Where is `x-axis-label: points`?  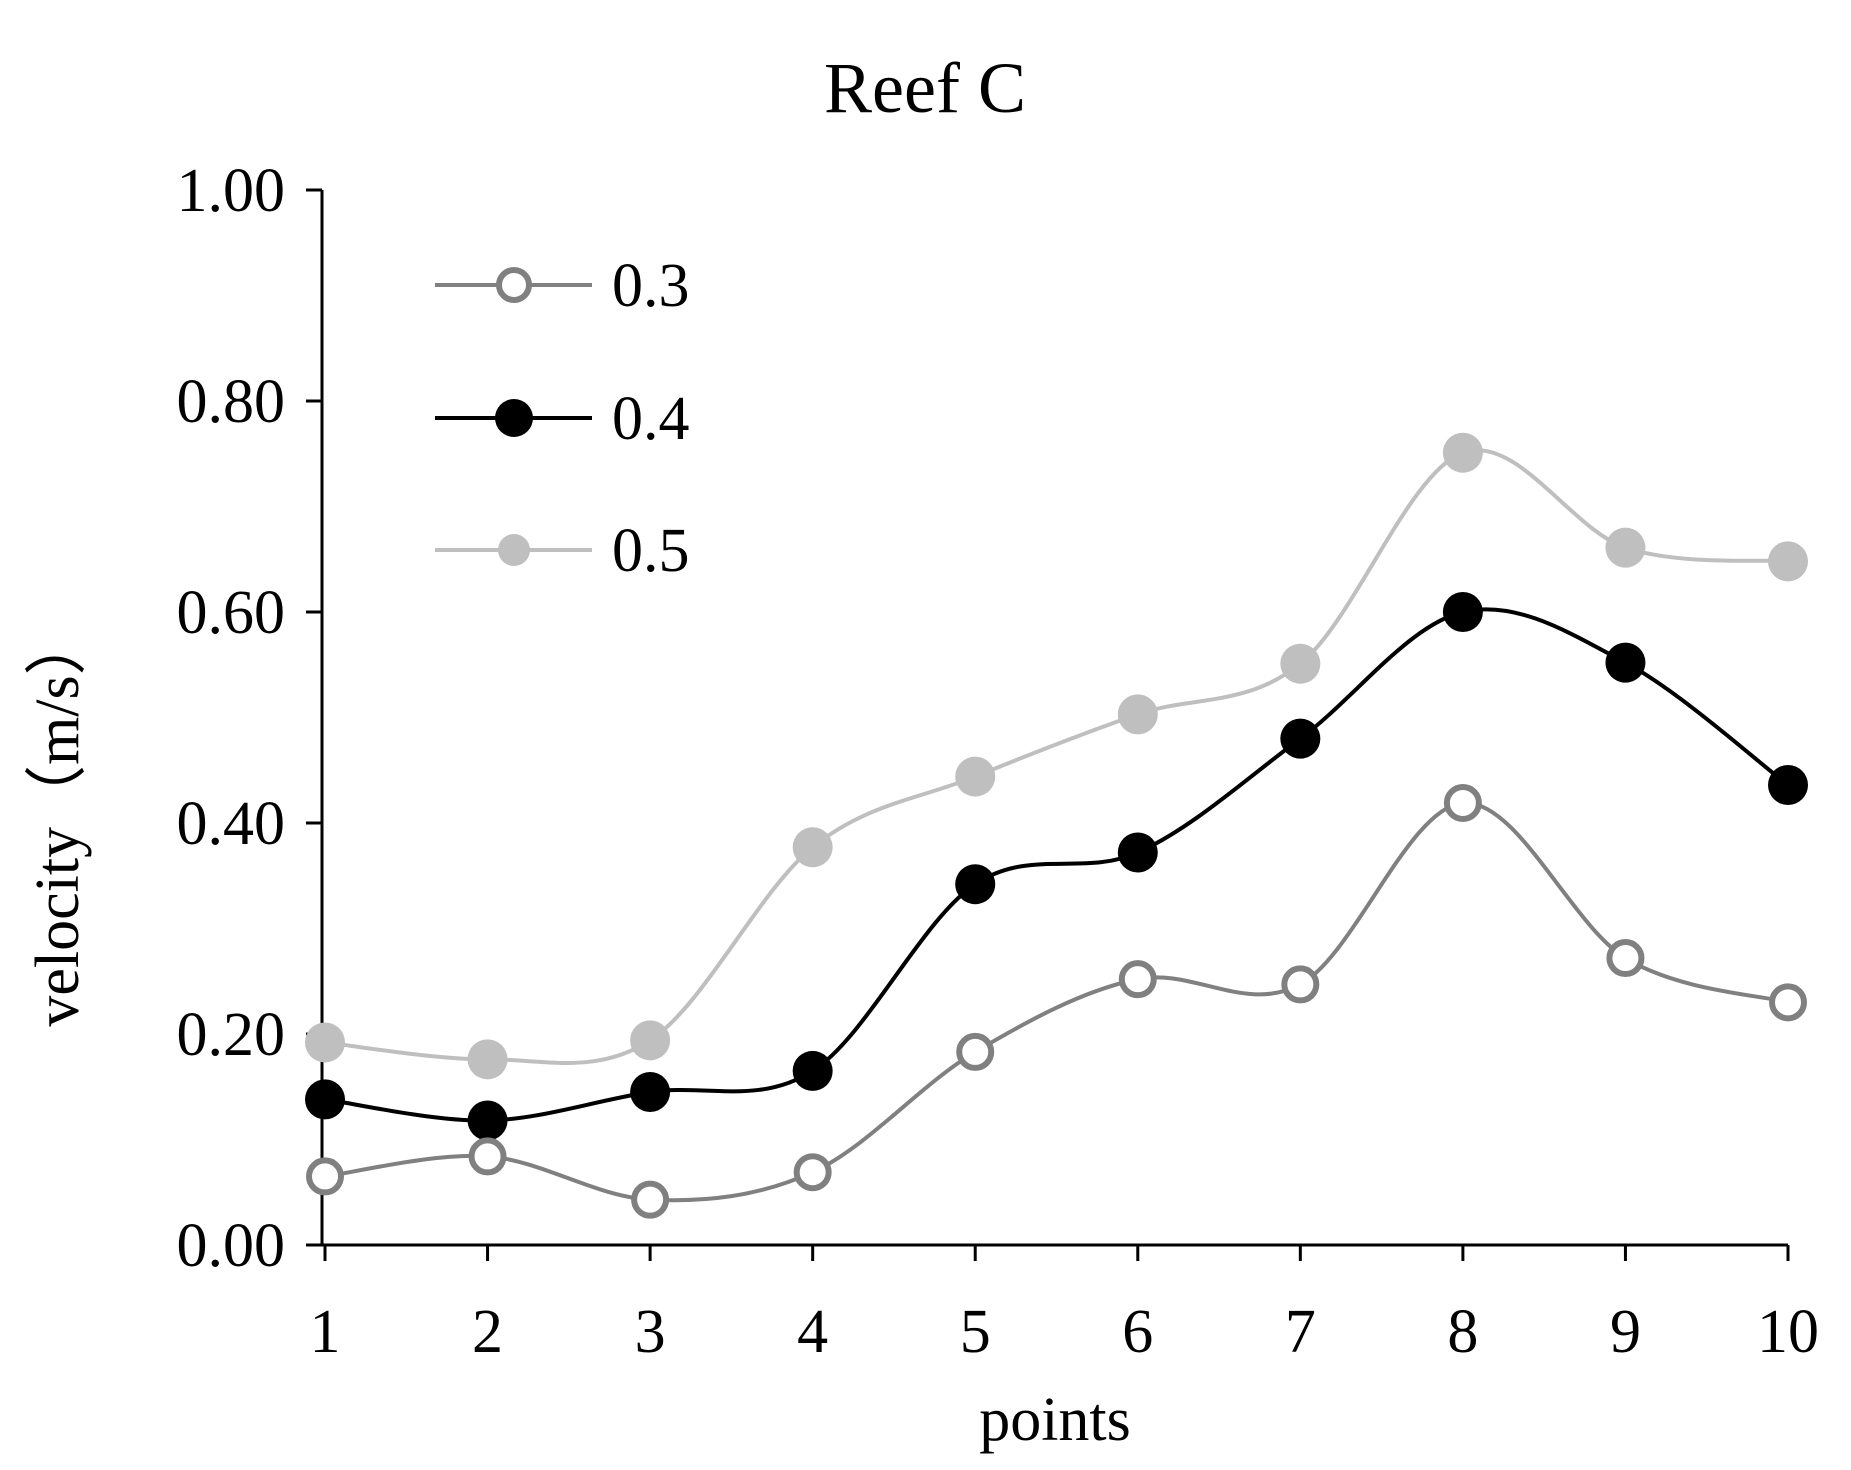
x-axis-label: points is located at coordinates (1055, 1420).